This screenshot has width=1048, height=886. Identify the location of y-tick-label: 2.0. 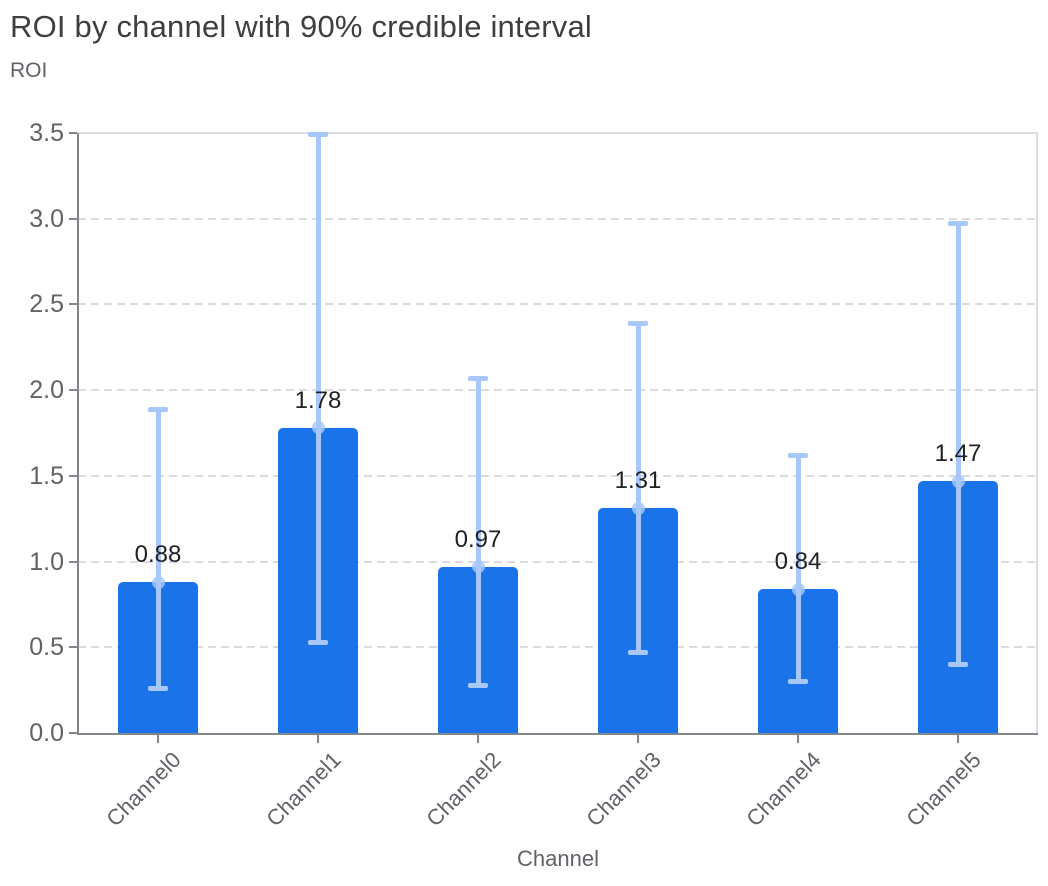
(46, 390).